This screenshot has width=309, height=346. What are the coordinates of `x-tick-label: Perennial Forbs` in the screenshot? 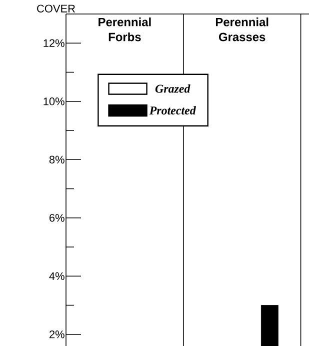 It's located at (124, 30).